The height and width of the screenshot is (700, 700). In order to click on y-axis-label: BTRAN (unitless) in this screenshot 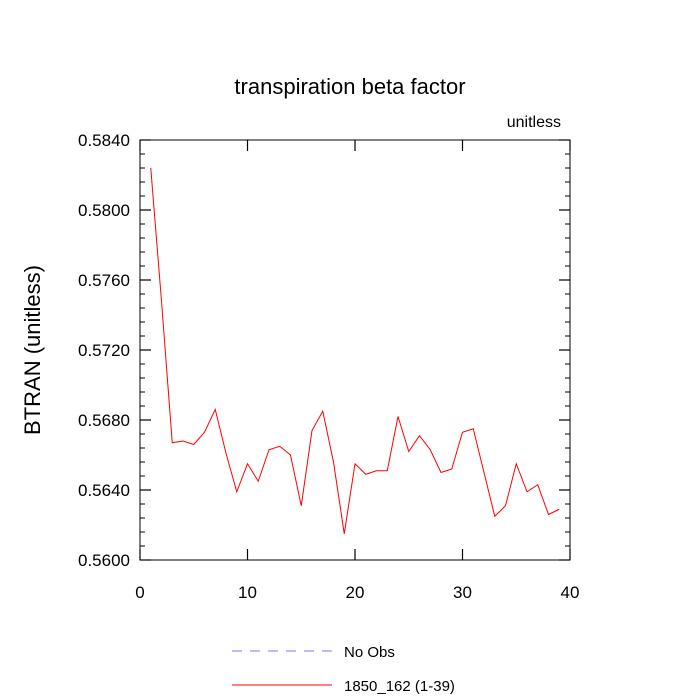, I will do `click(32, 350)`.